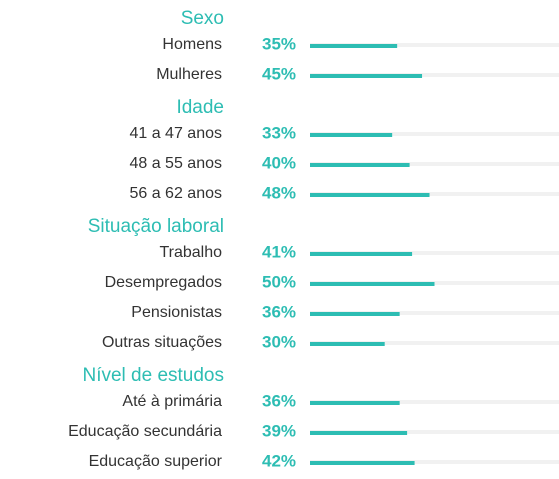  Describe the element at coordinates (163, 282) in the screenshot. I see `category-label: Desempregados` at that location.